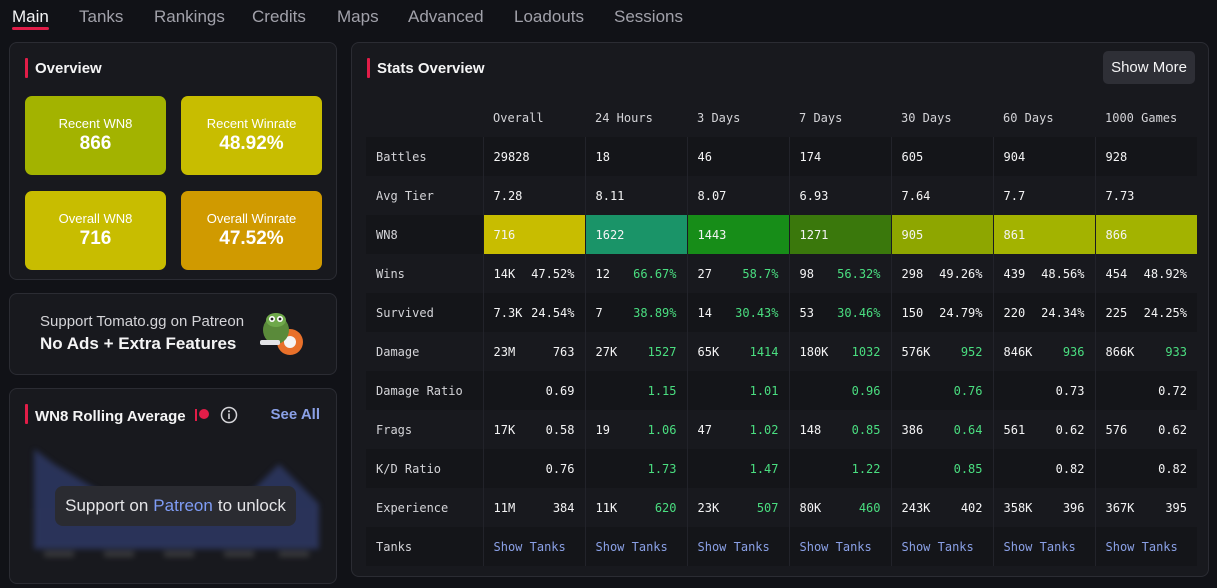  What do you see at coordinates (840, 508) in the screenshot?
I see `cell-pair: 80K 460` at bounding box center [840, 508].